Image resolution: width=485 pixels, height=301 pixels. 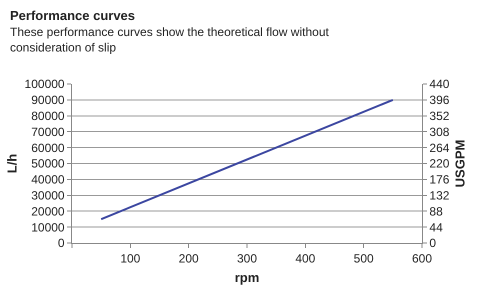 What do you see at coordinates (48, 227) in the screenshot?
I see `y-tick-label: 10000` at bounding box center [48, 227].